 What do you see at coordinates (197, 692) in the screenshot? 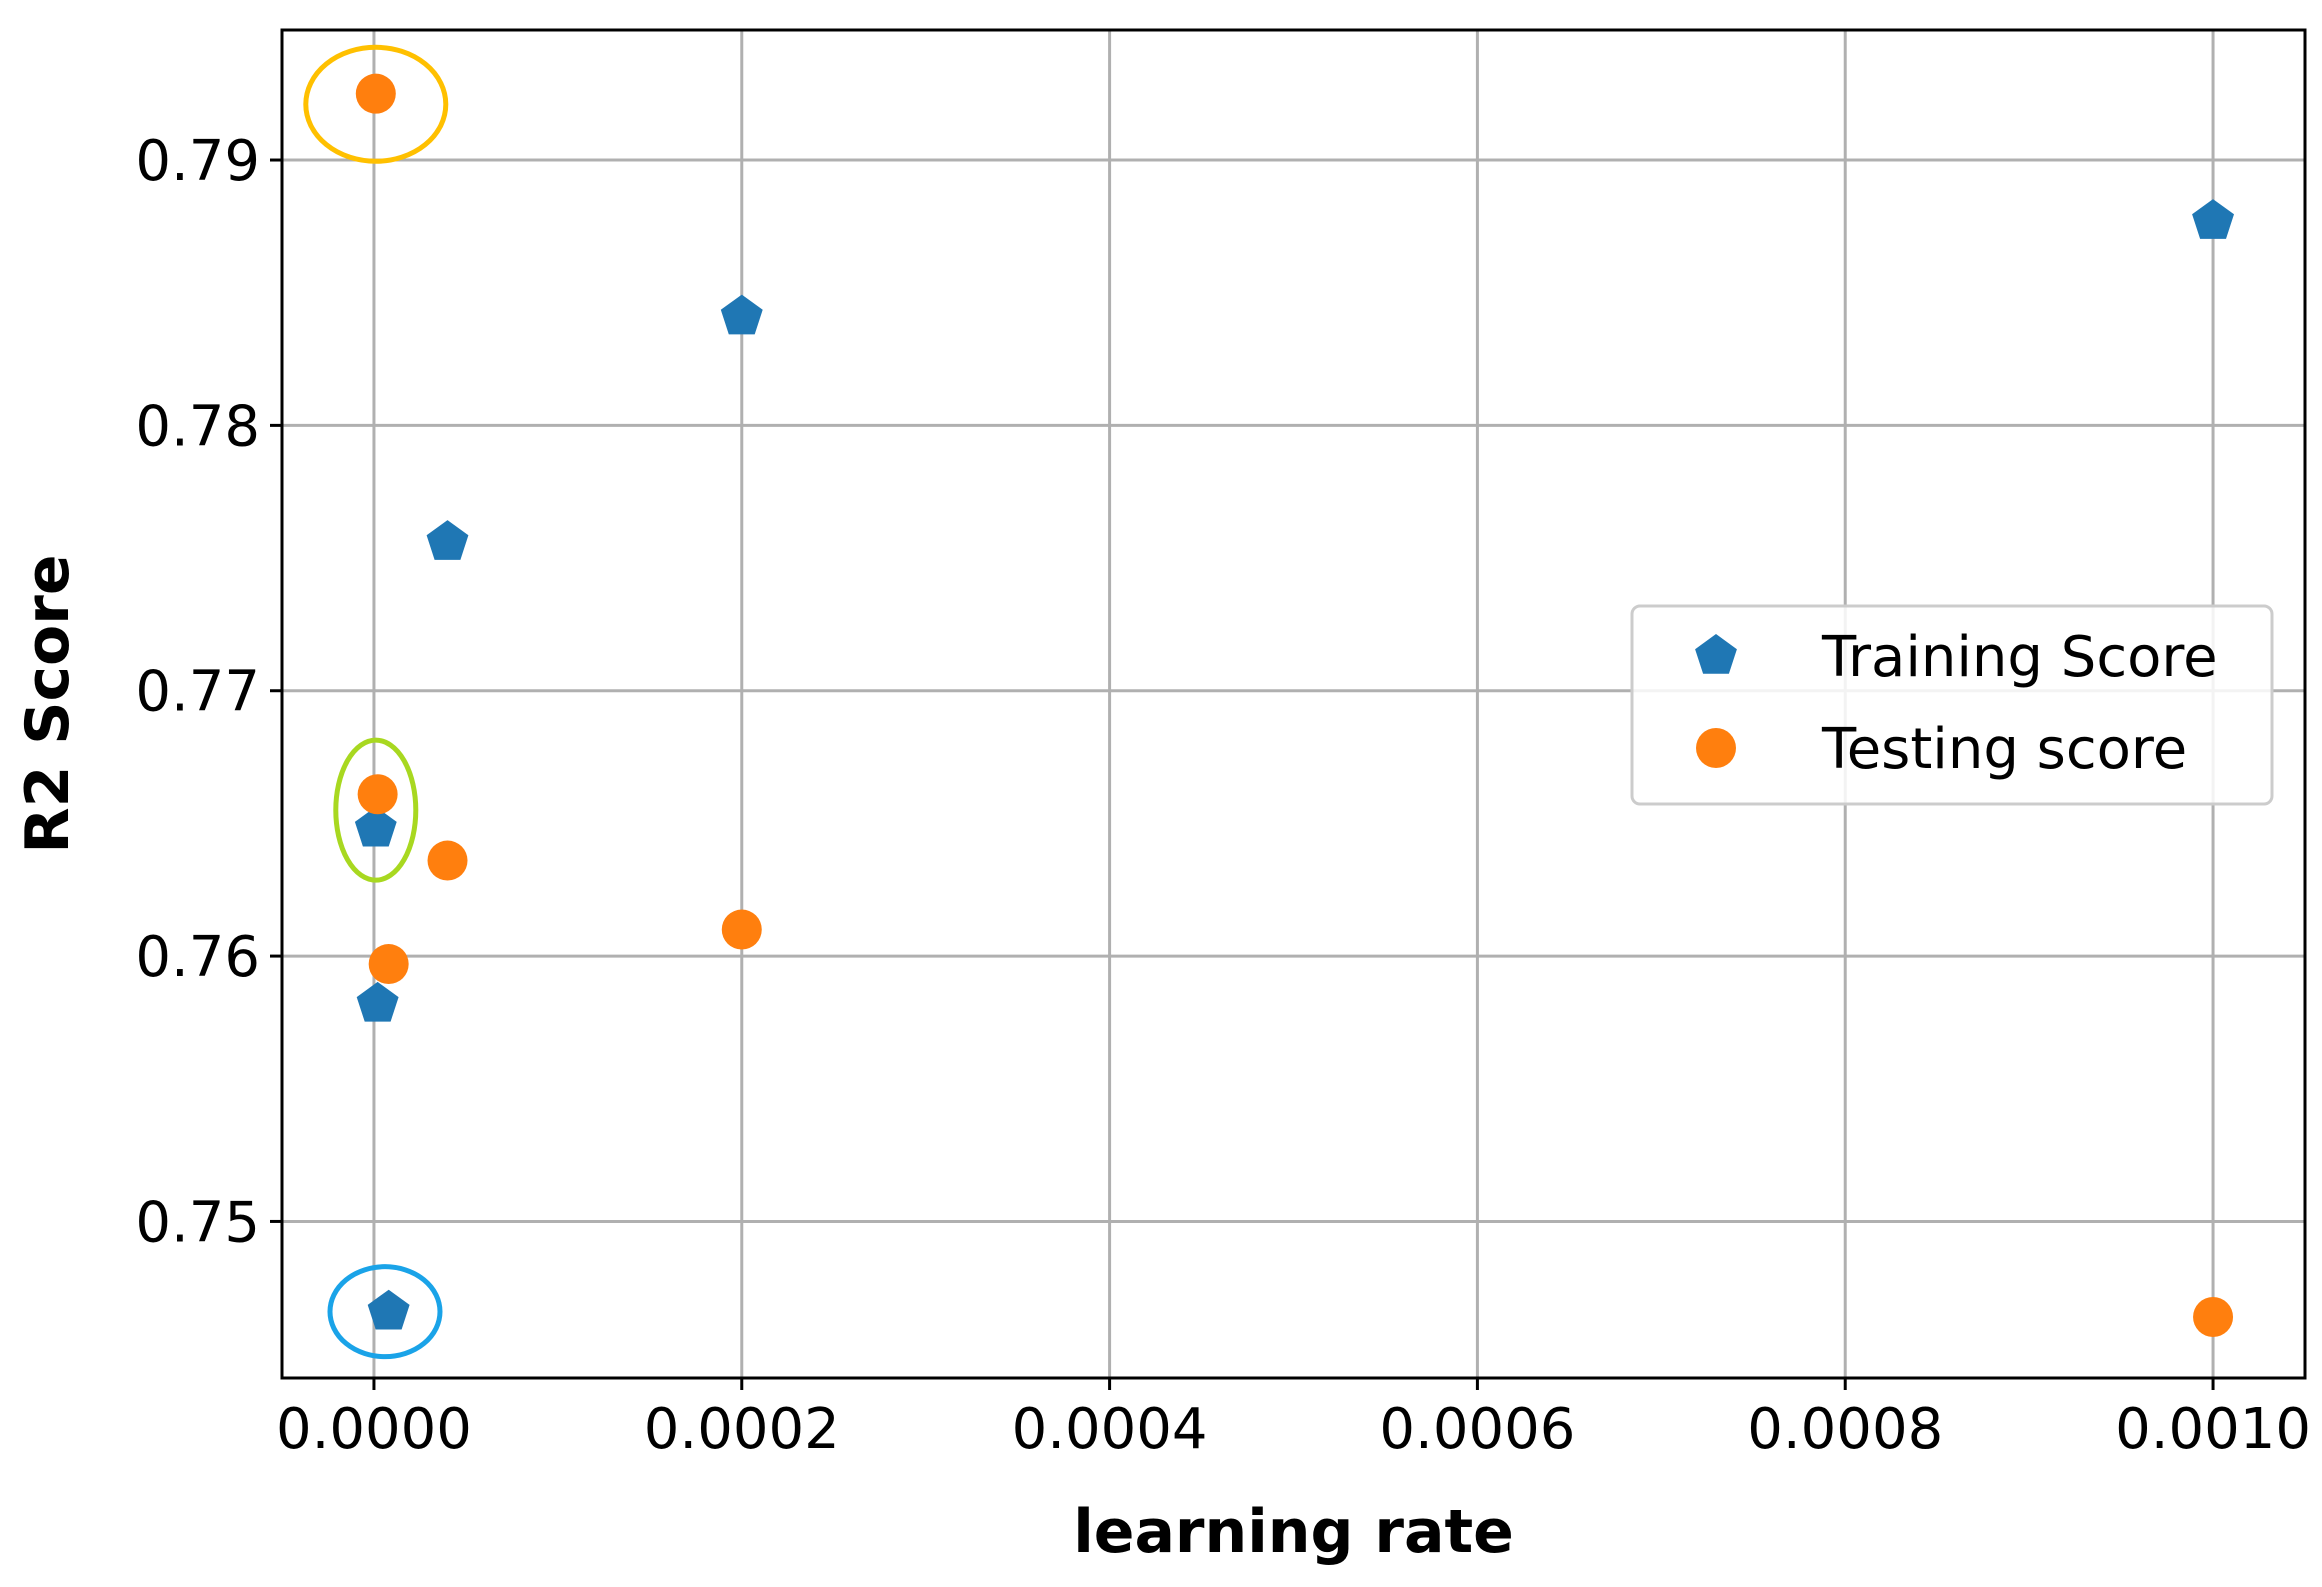
I see `y-tick-label: 0.77` at bounding box center [197, 692].